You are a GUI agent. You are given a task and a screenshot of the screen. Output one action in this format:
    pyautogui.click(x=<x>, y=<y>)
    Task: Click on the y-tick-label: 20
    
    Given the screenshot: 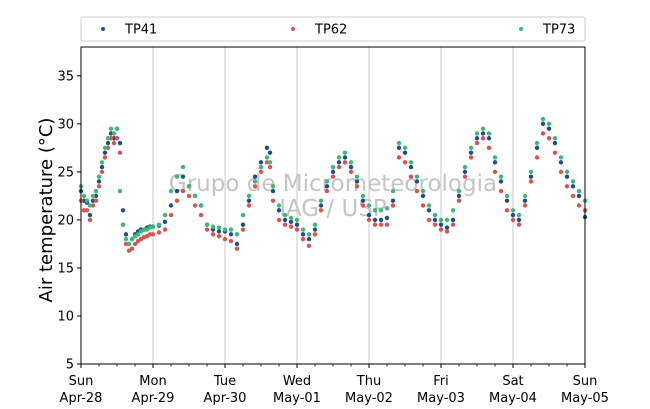 What is the action you would take?
    pyautogui.click(x=65, y=220)
    